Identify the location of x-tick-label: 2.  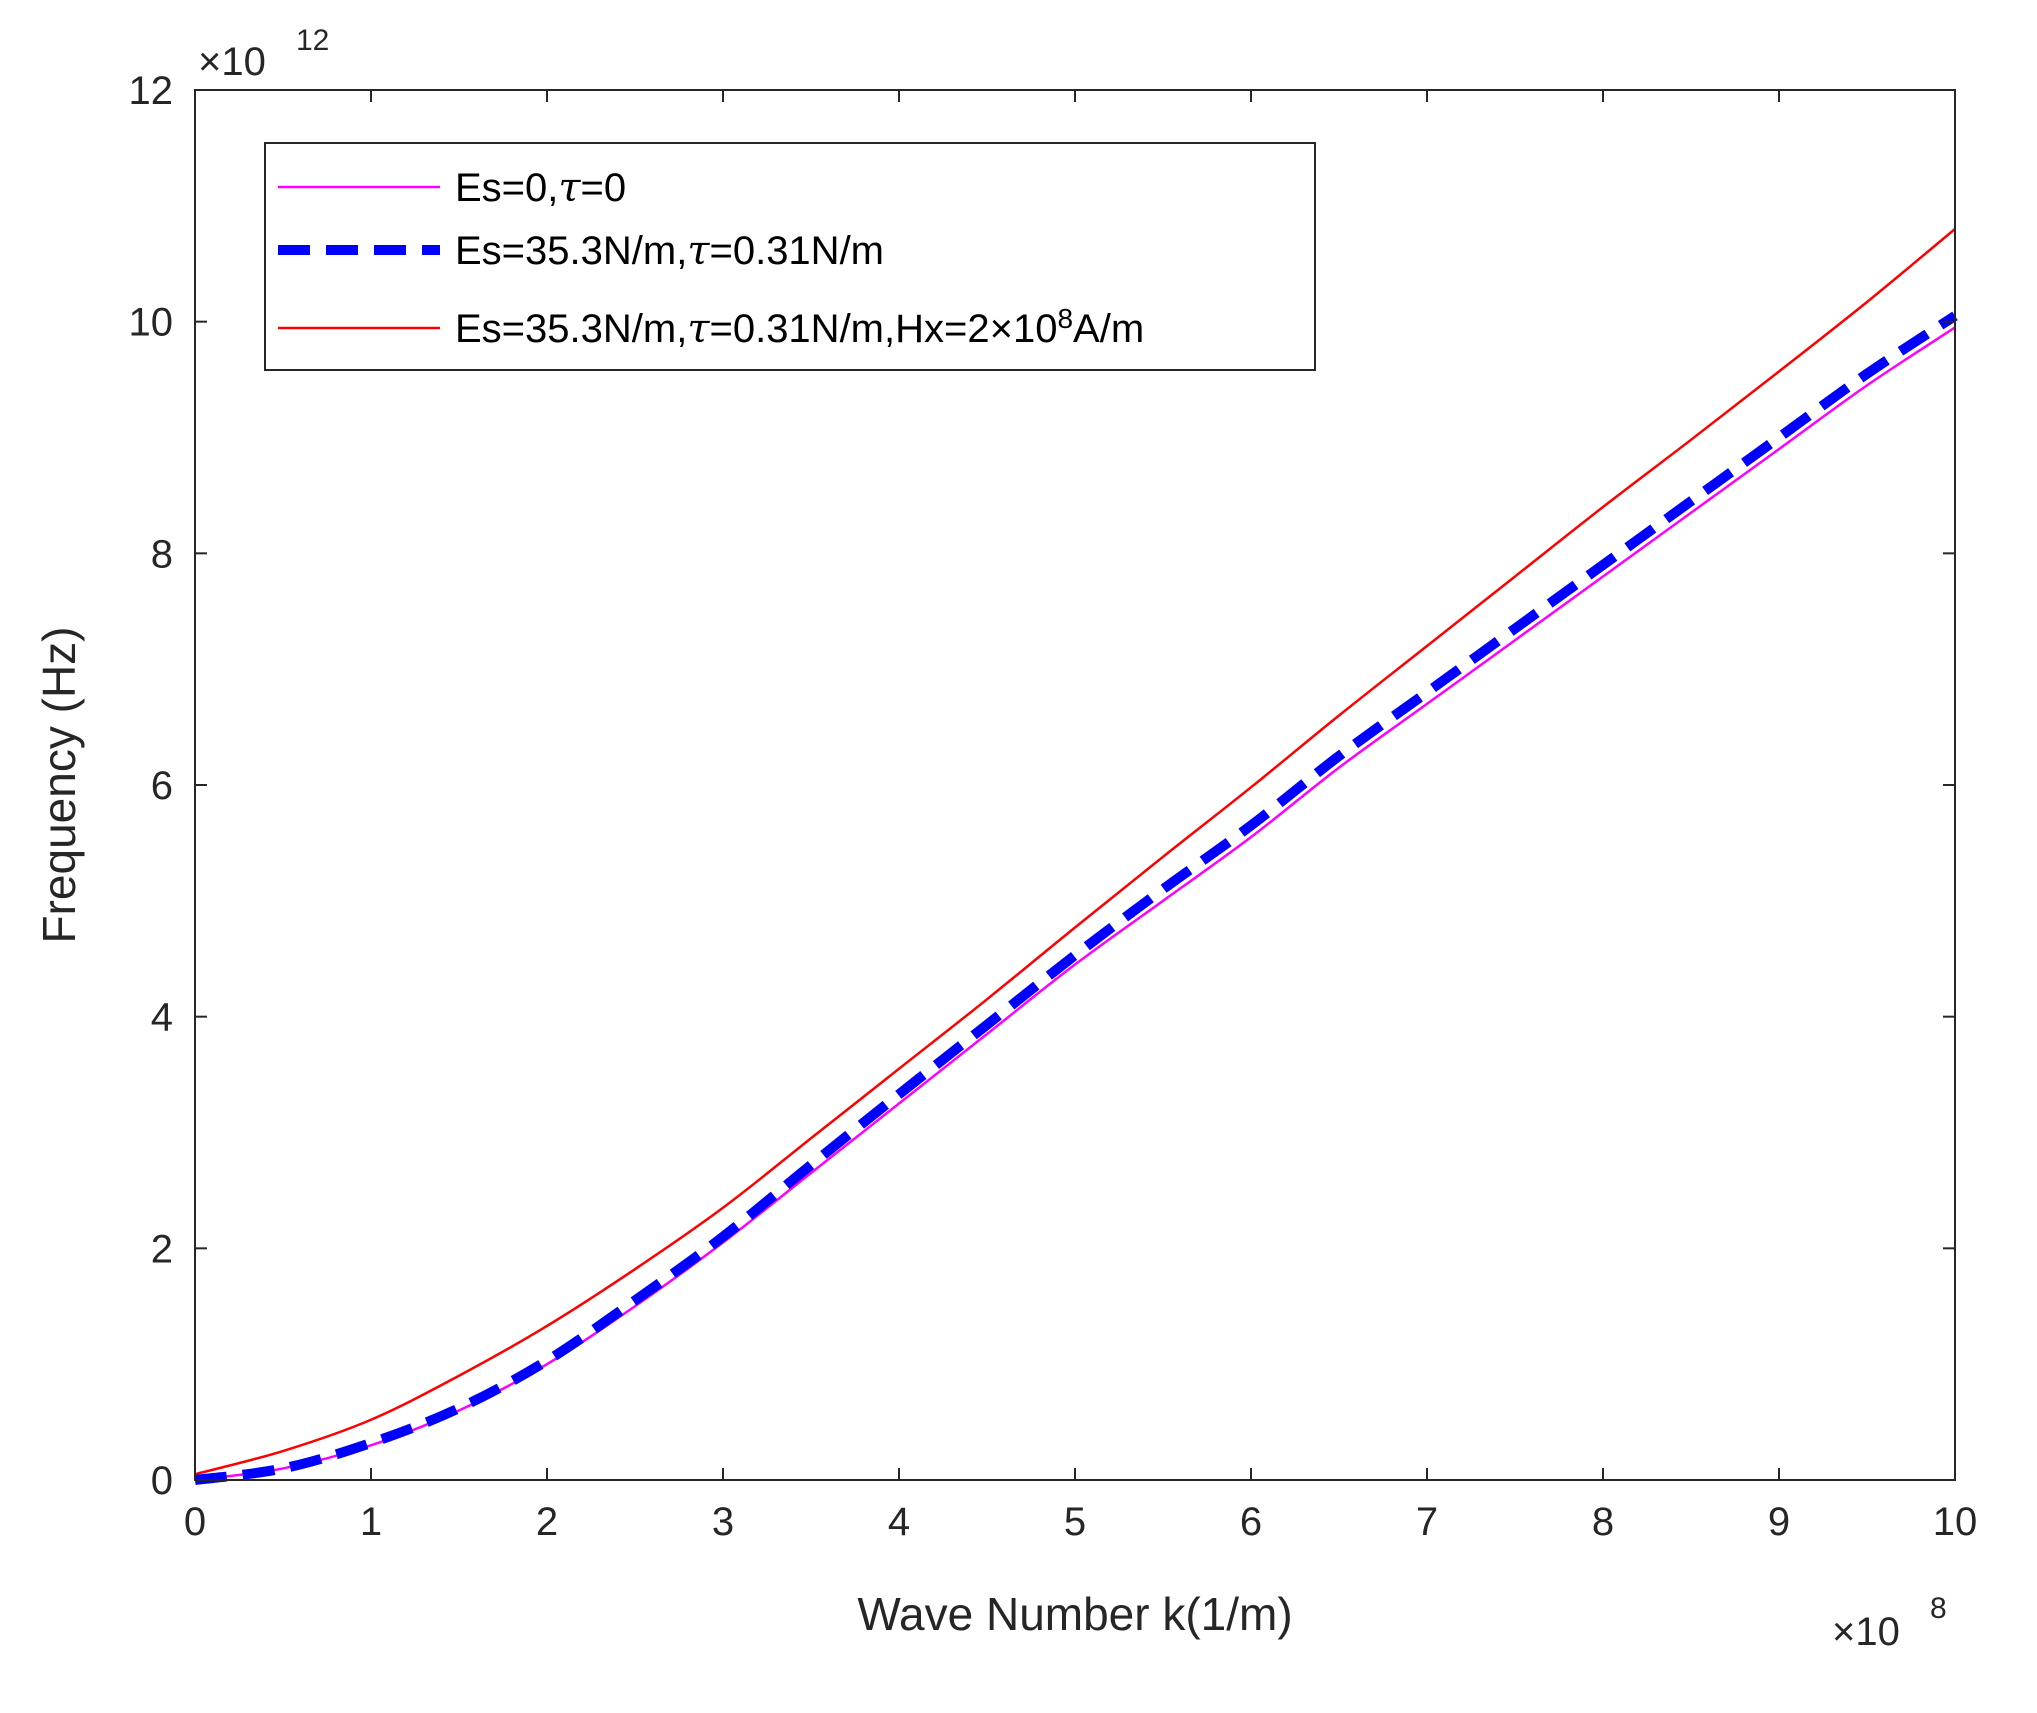
(547, 1522).